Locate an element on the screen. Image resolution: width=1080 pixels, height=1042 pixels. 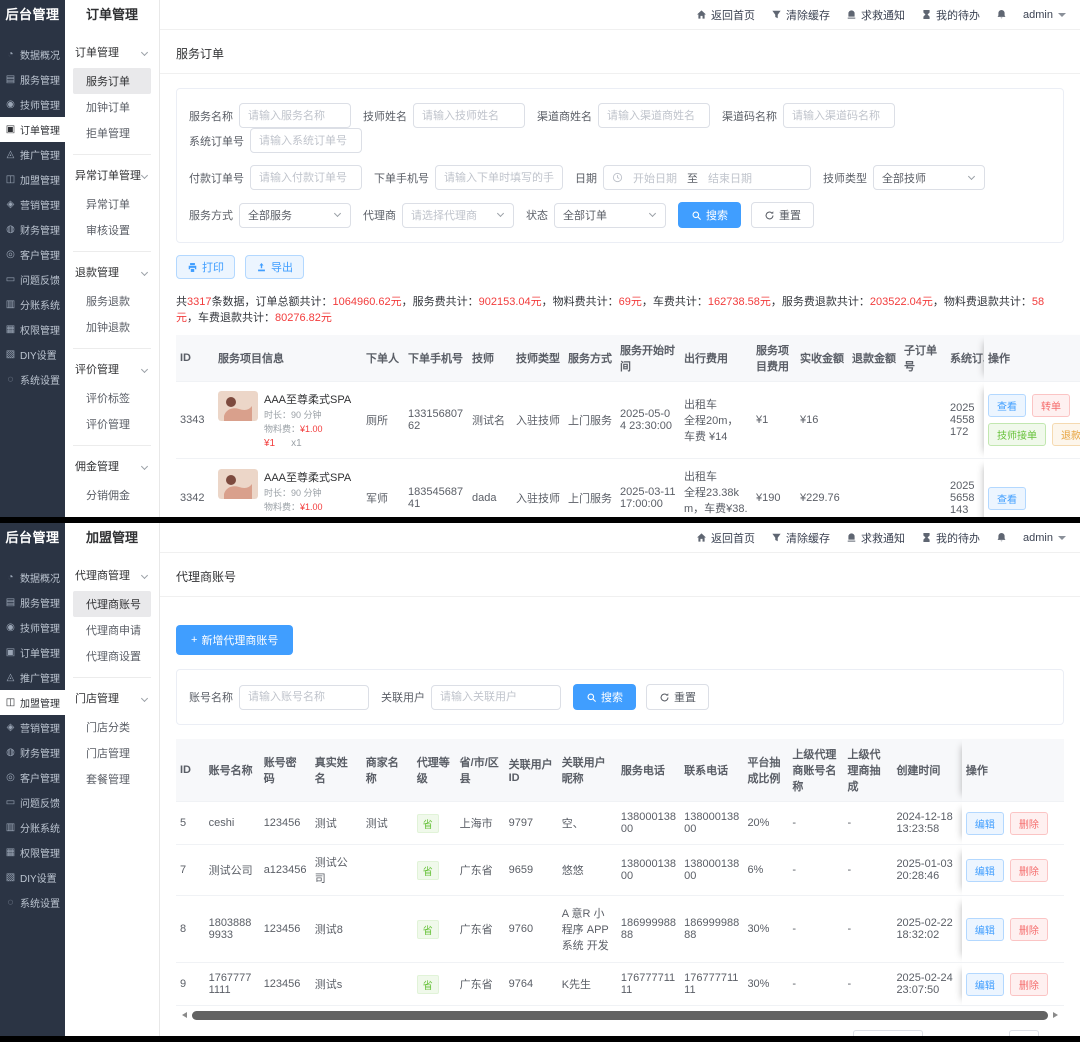
account-name-input is located at coordinates (304, 697).